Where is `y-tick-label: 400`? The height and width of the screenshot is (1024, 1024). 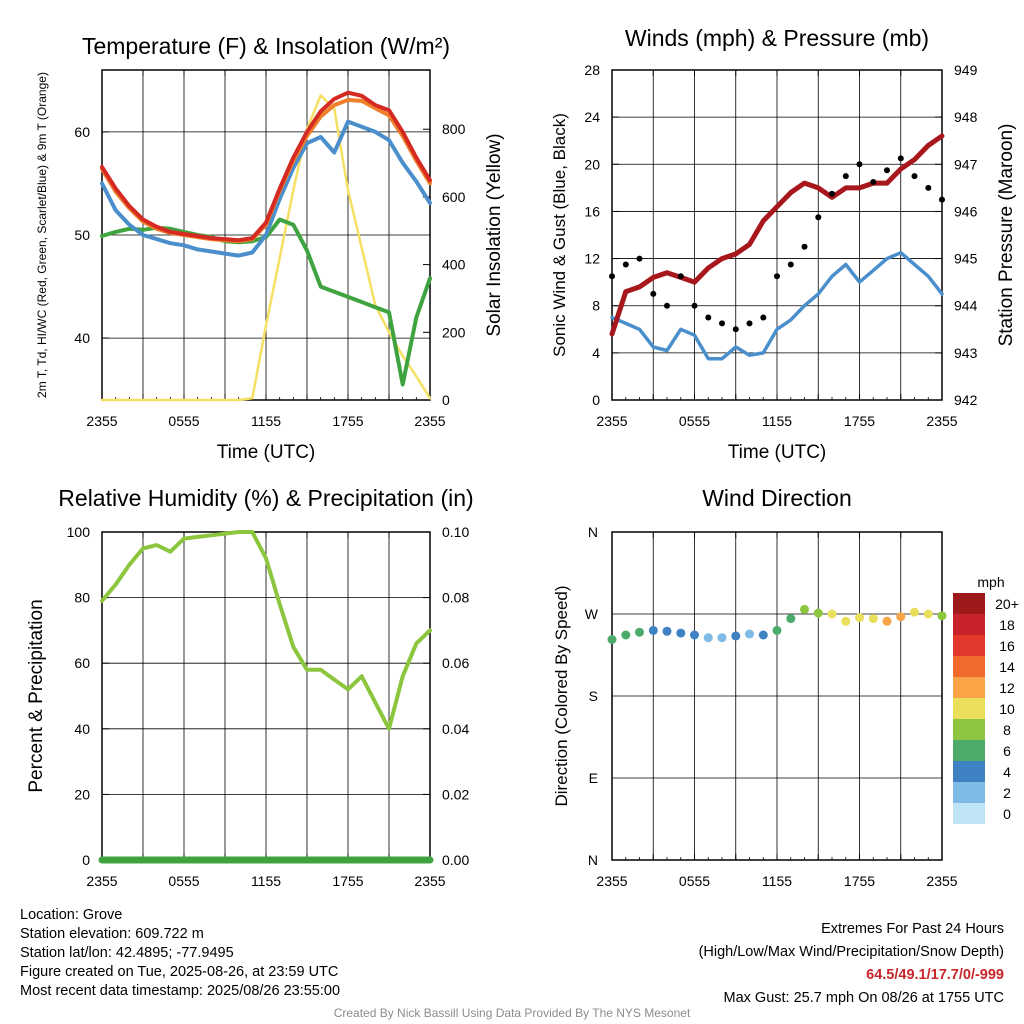
y-tick-label: 400 is located at coordinates (454, 265).